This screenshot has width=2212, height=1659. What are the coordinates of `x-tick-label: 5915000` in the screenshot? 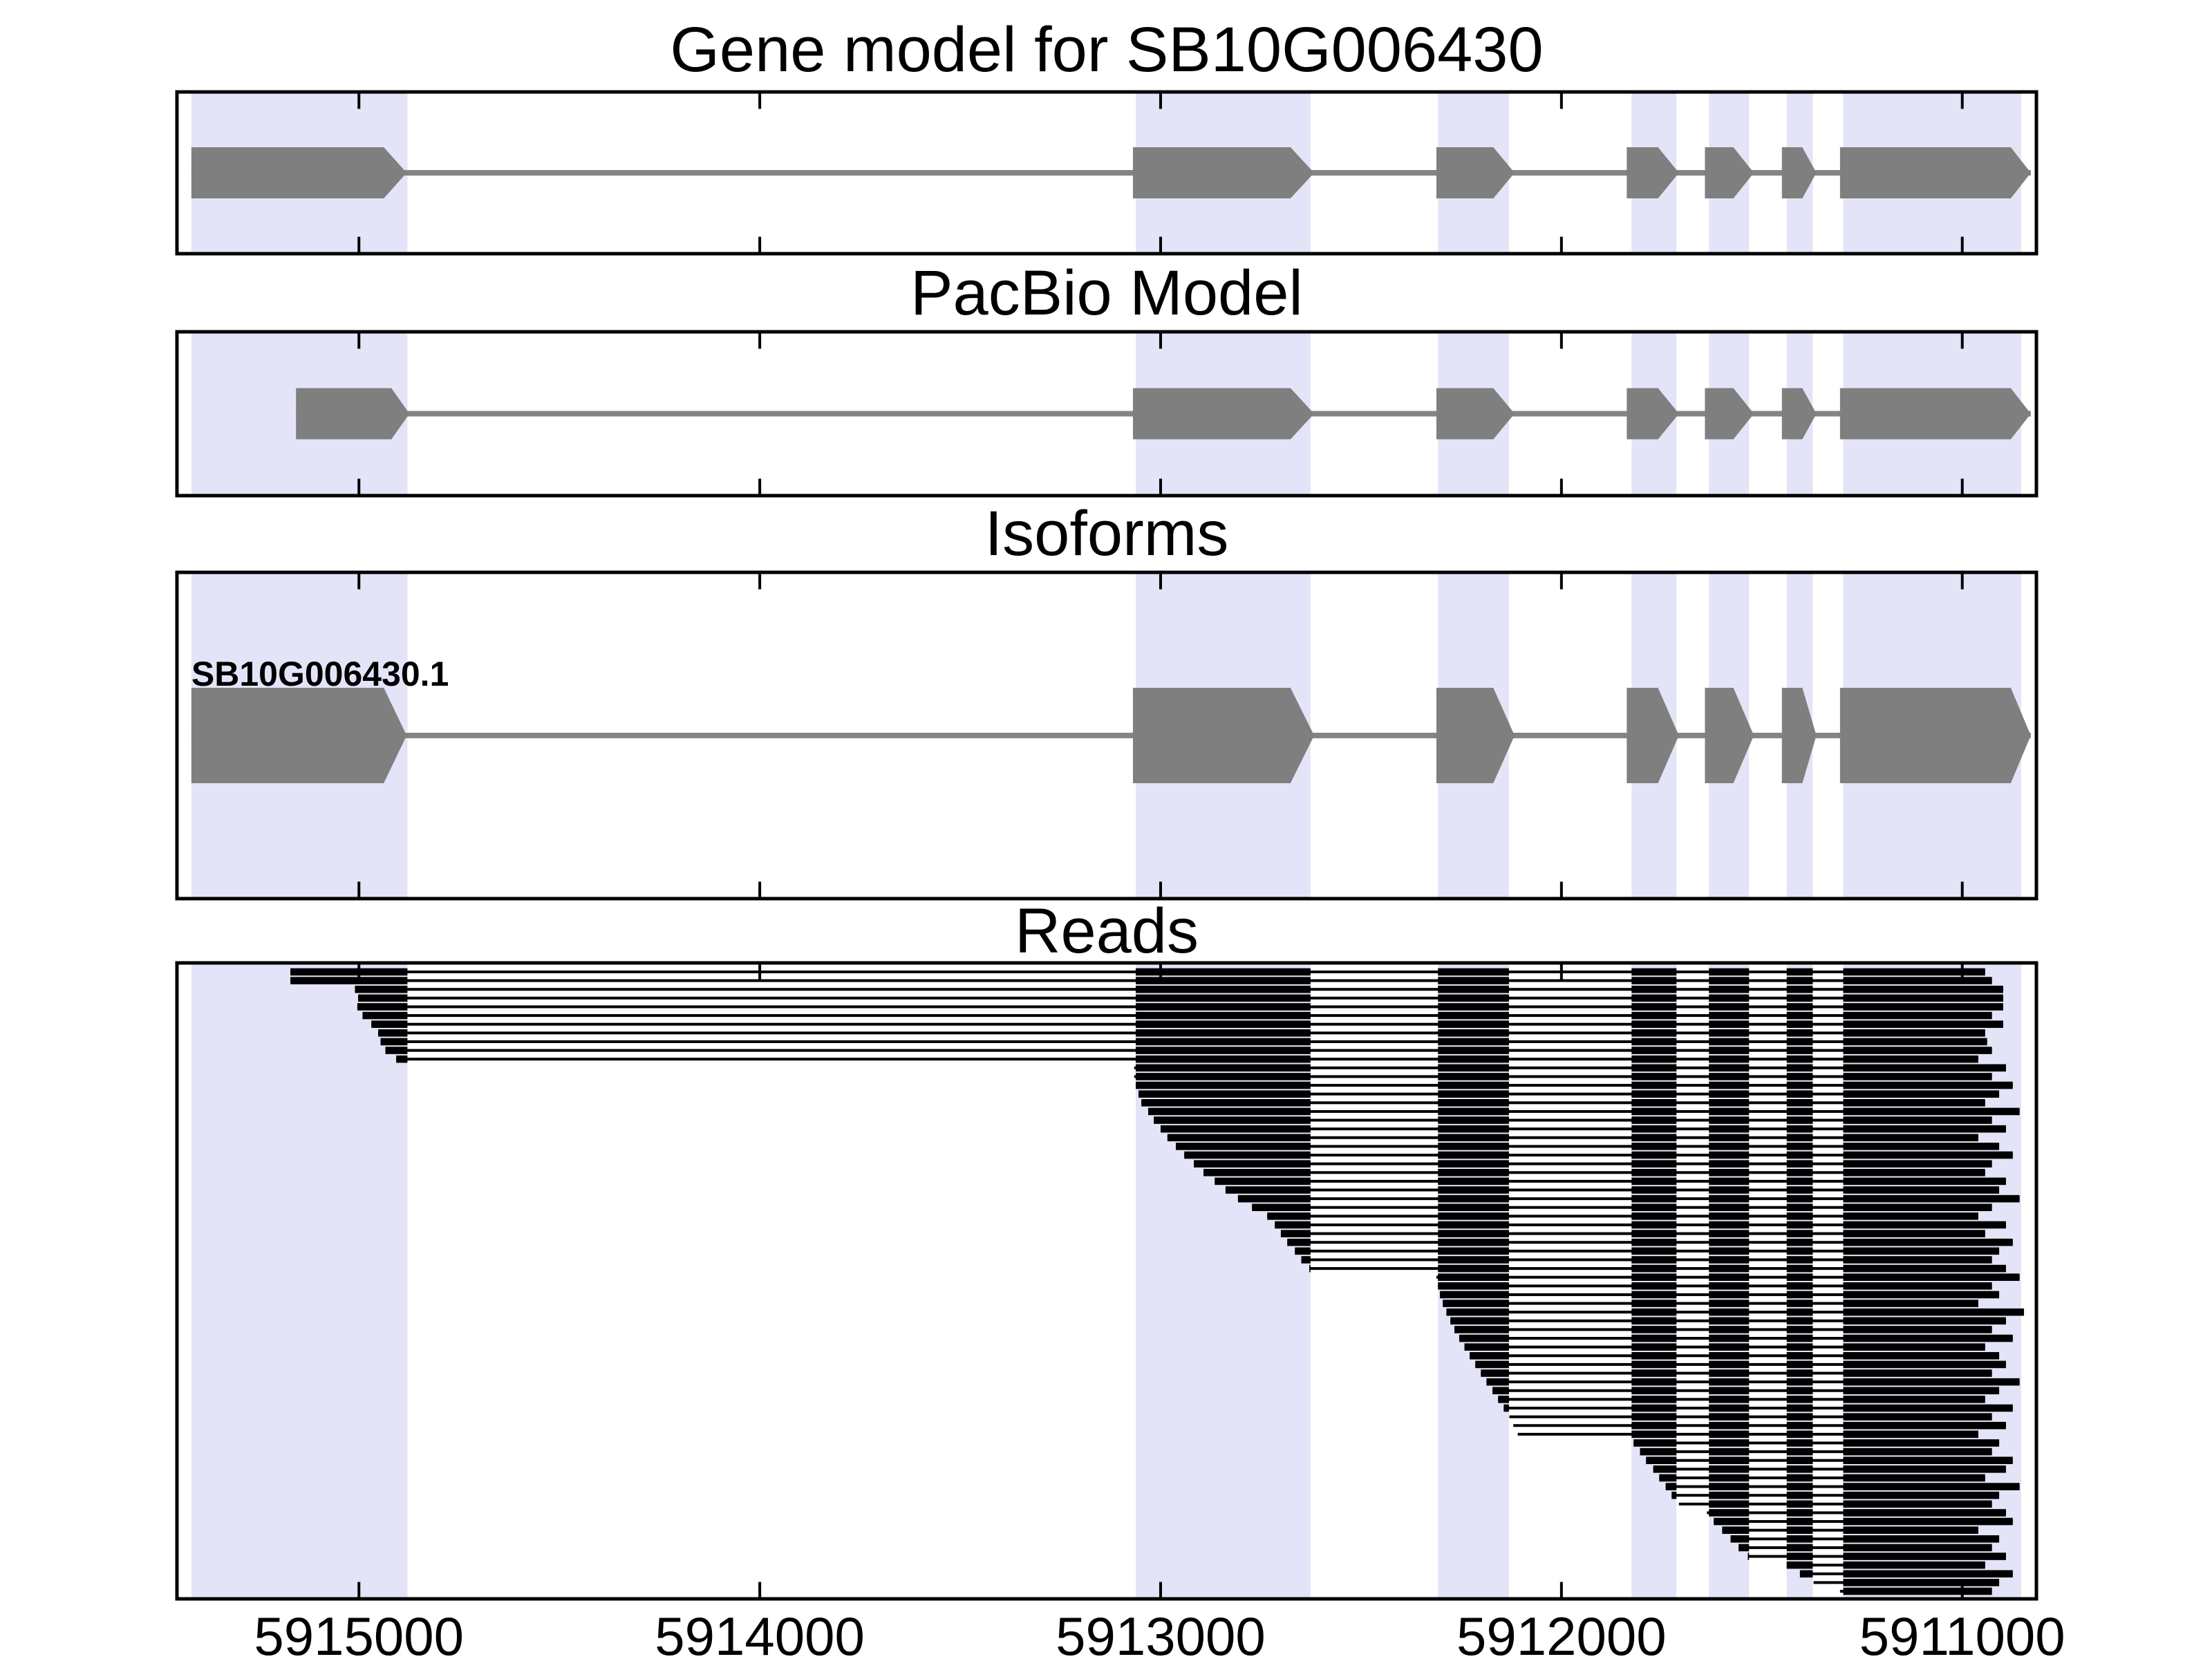 It's located at (359, 1633).